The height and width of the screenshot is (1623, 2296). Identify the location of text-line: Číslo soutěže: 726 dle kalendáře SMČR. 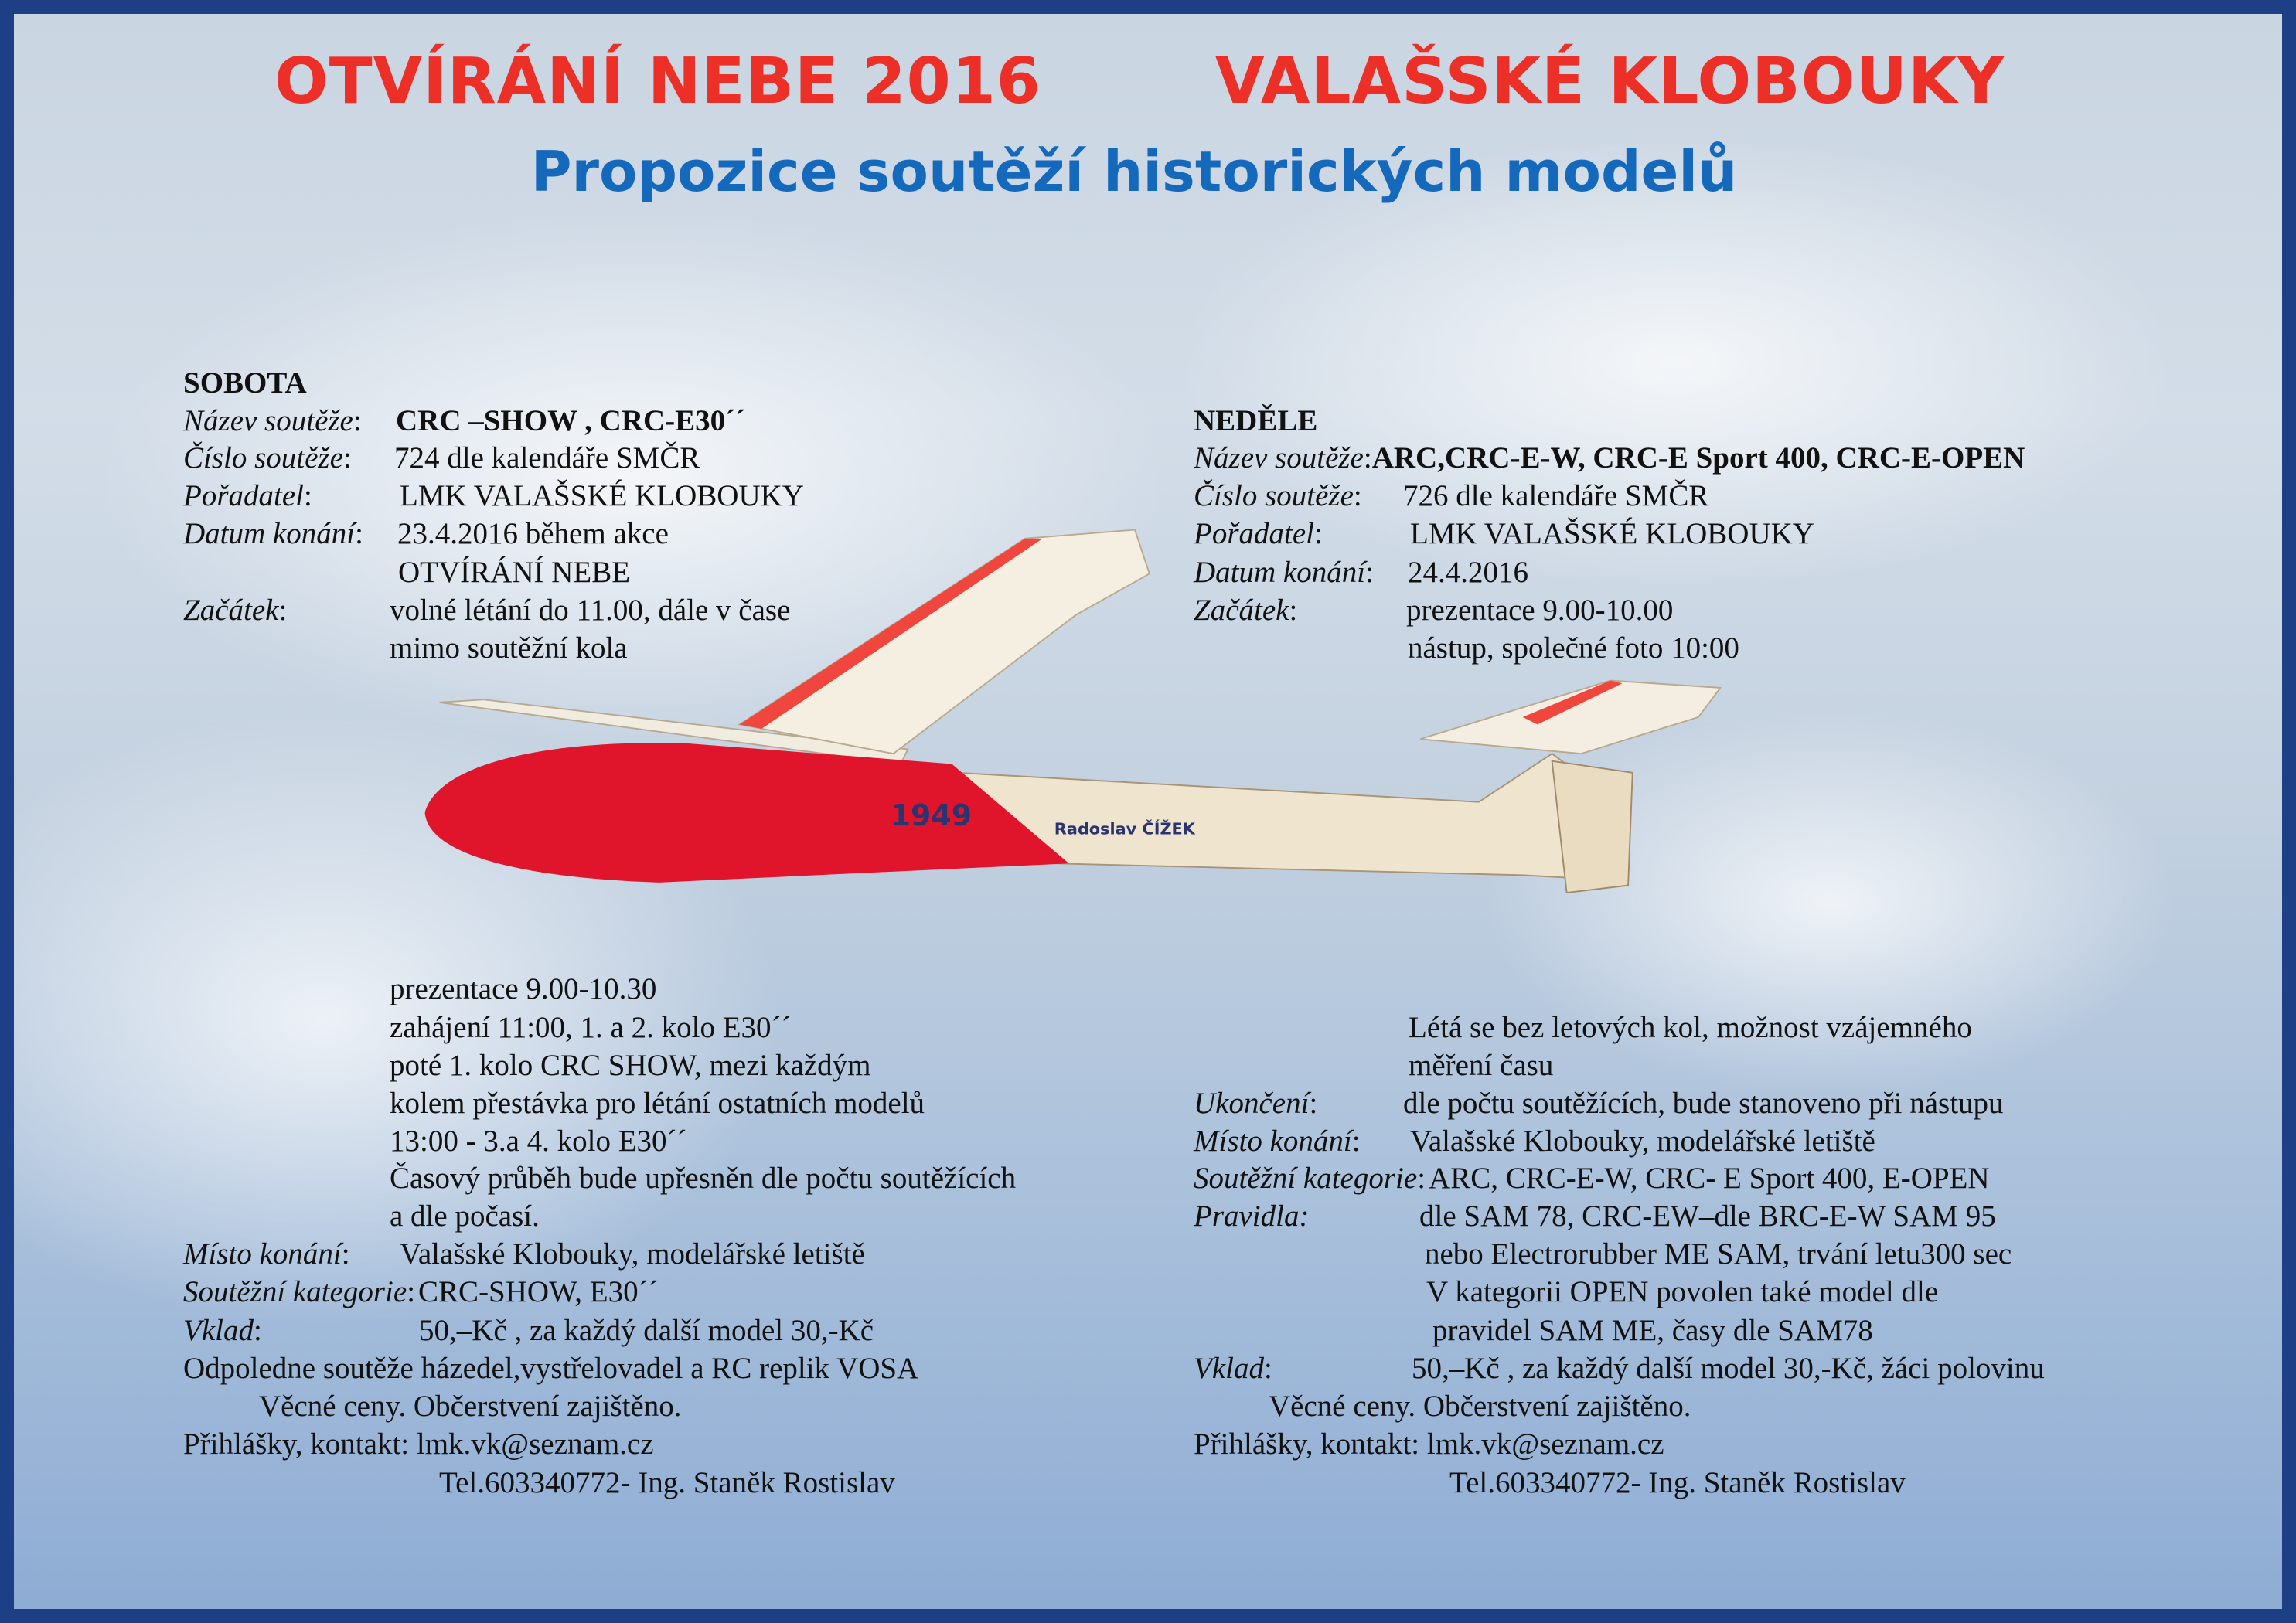
(1451, 496).